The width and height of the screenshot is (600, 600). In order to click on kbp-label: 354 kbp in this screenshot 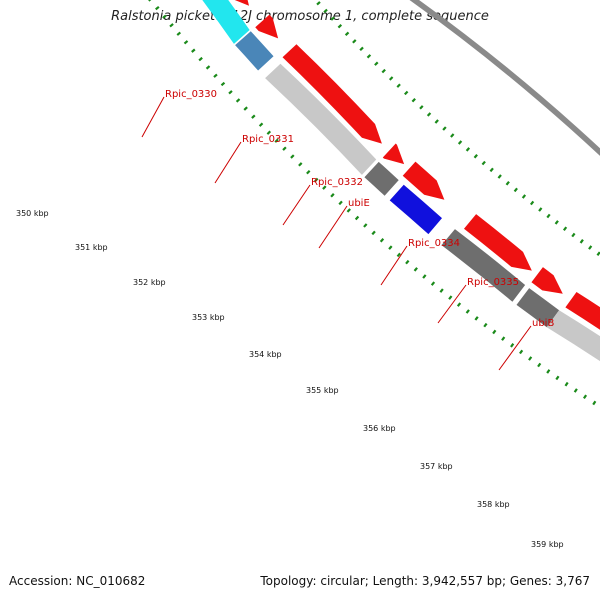, I will do `click(265, 354)`.